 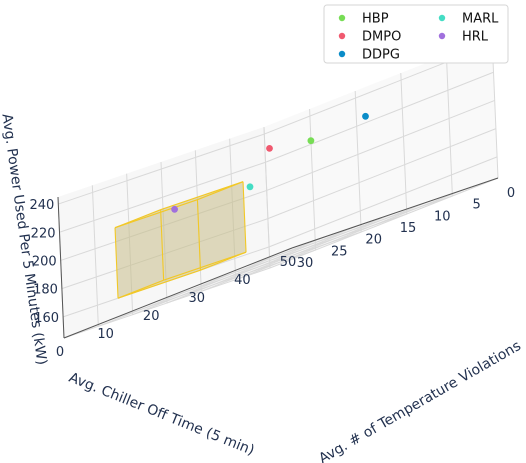 I want to click on y-tick-labels: 0 10 20 30 40 50, so click(x=176, y=307).